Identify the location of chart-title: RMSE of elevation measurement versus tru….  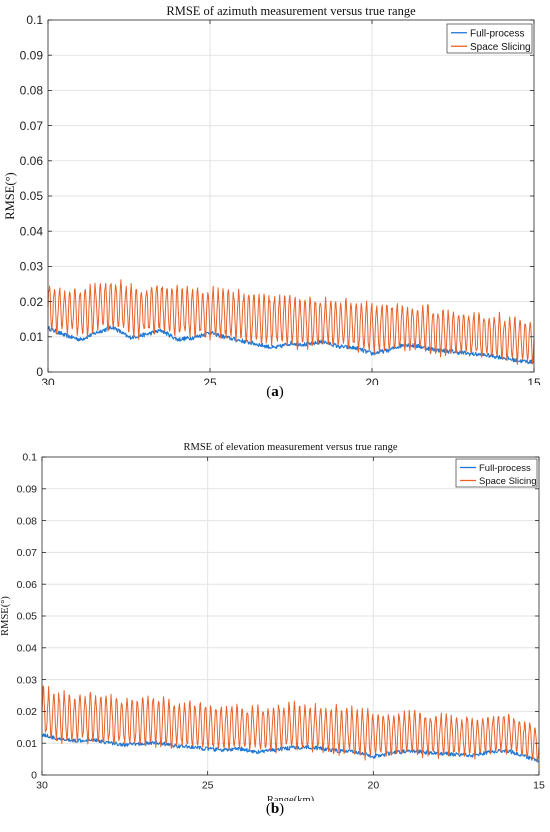
(290, 447).